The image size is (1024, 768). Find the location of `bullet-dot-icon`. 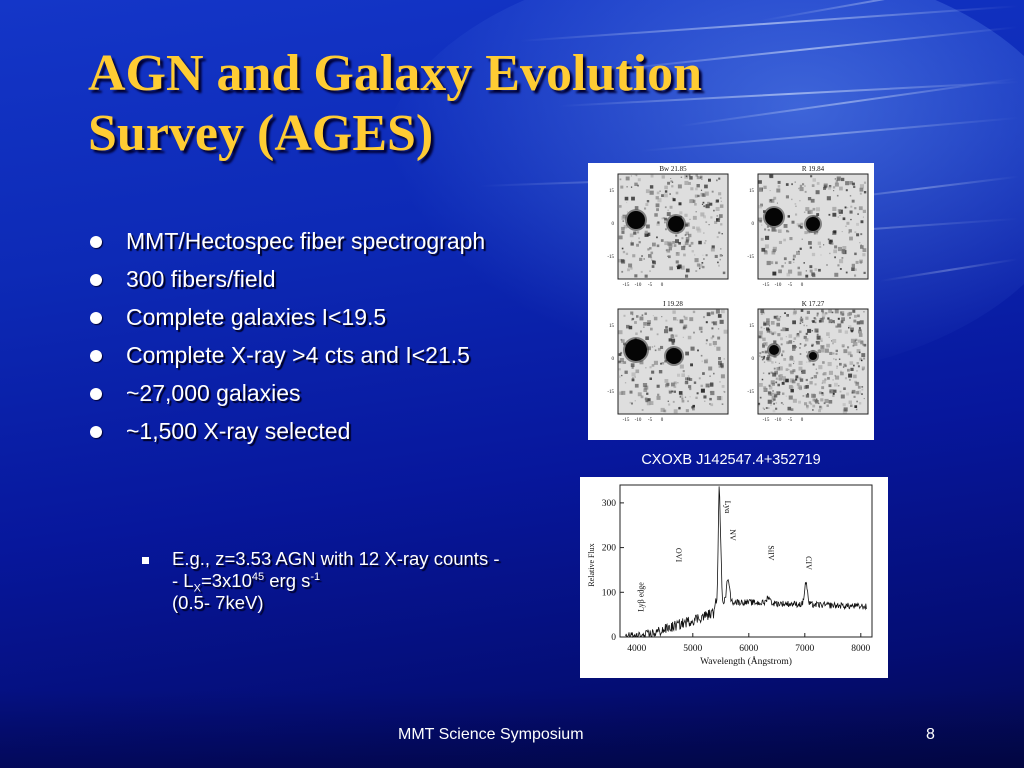

bullet-dot-icon is located at coordinates (96, 394).